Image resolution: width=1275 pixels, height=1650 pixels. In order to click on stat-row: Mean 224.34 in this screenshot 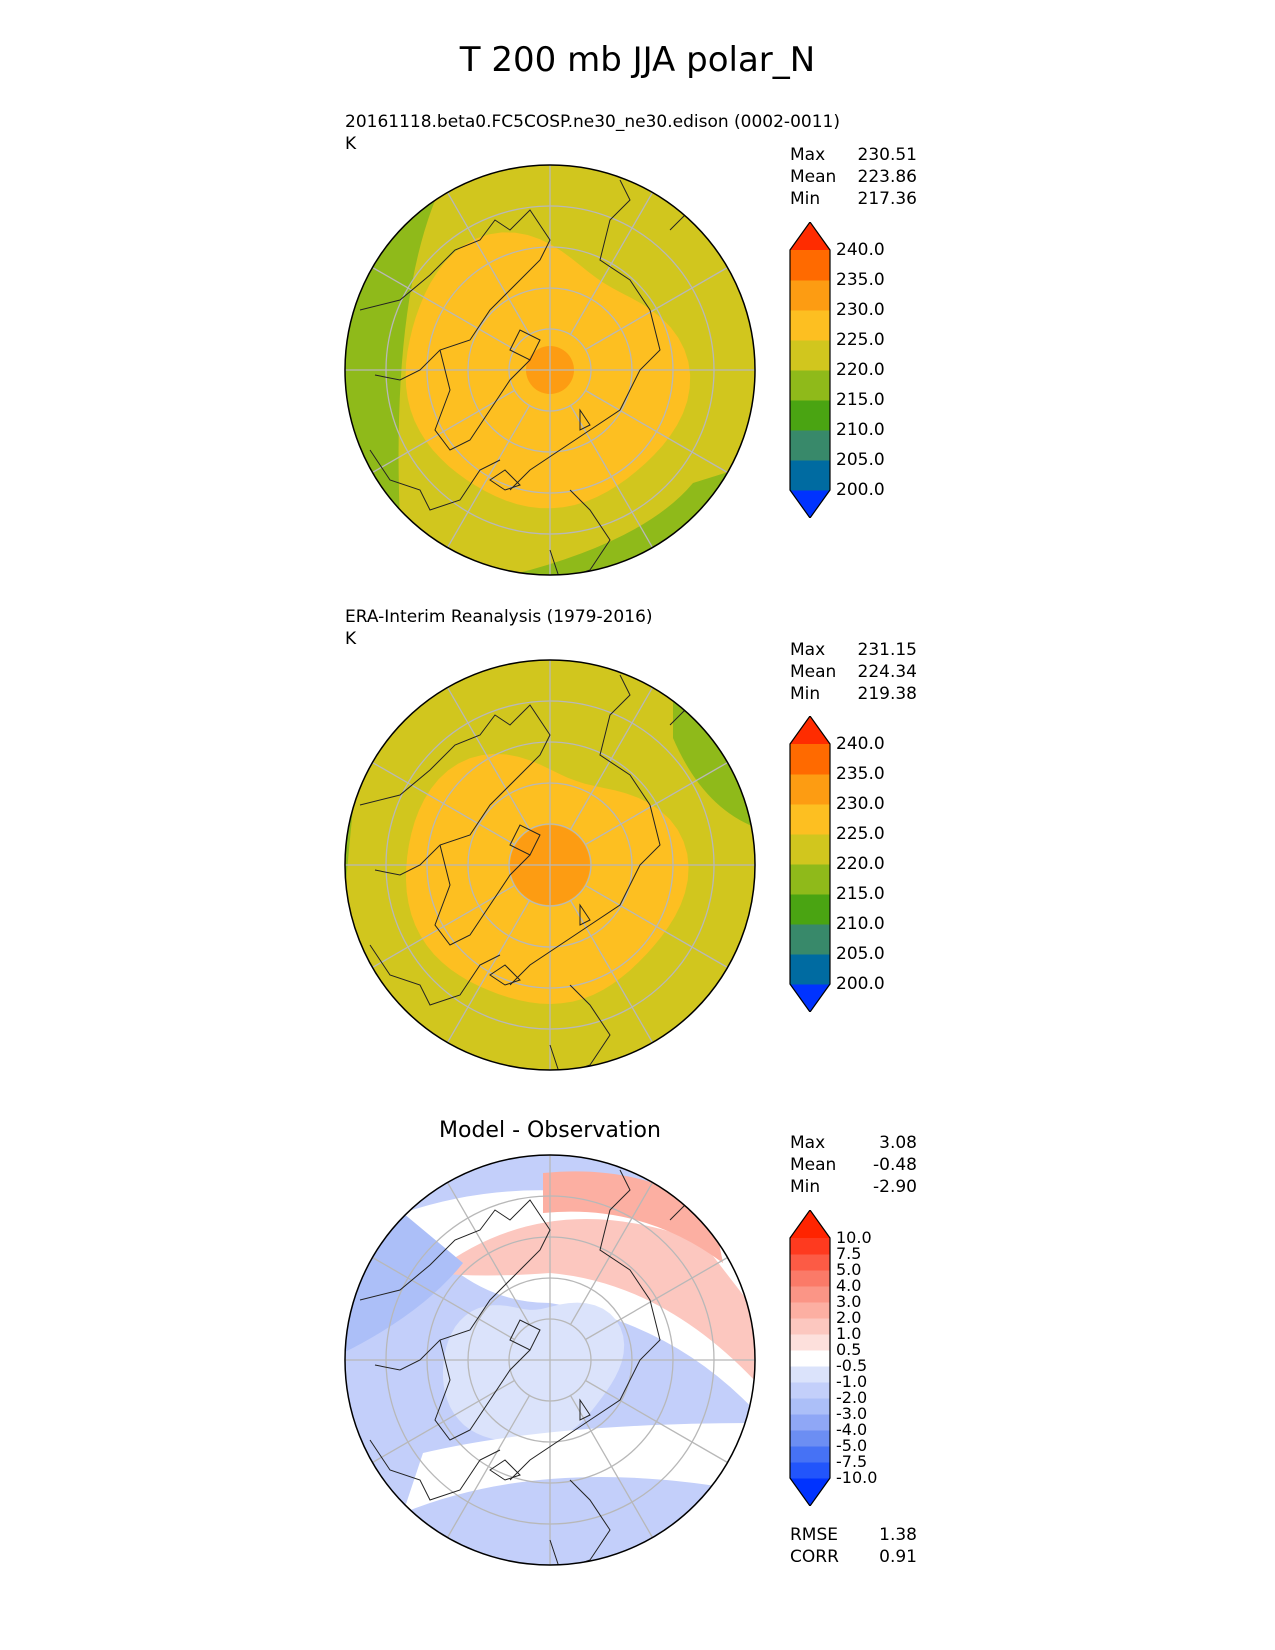, I will do `click(853, 672)`.